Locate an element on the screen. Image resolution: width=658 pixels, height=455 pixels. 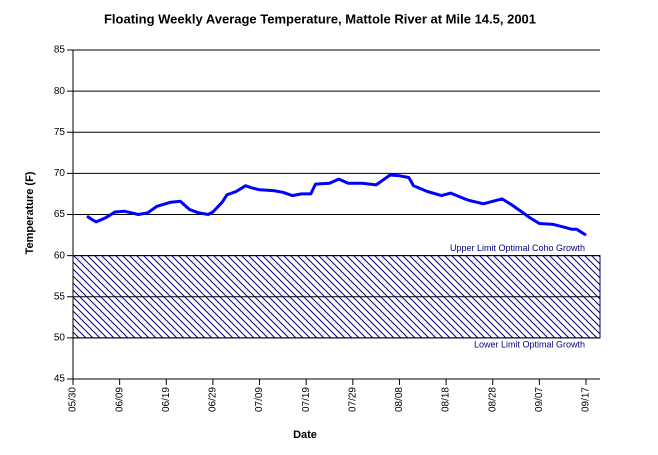
x-axis-title: Date is located at coordinates (305, 435).